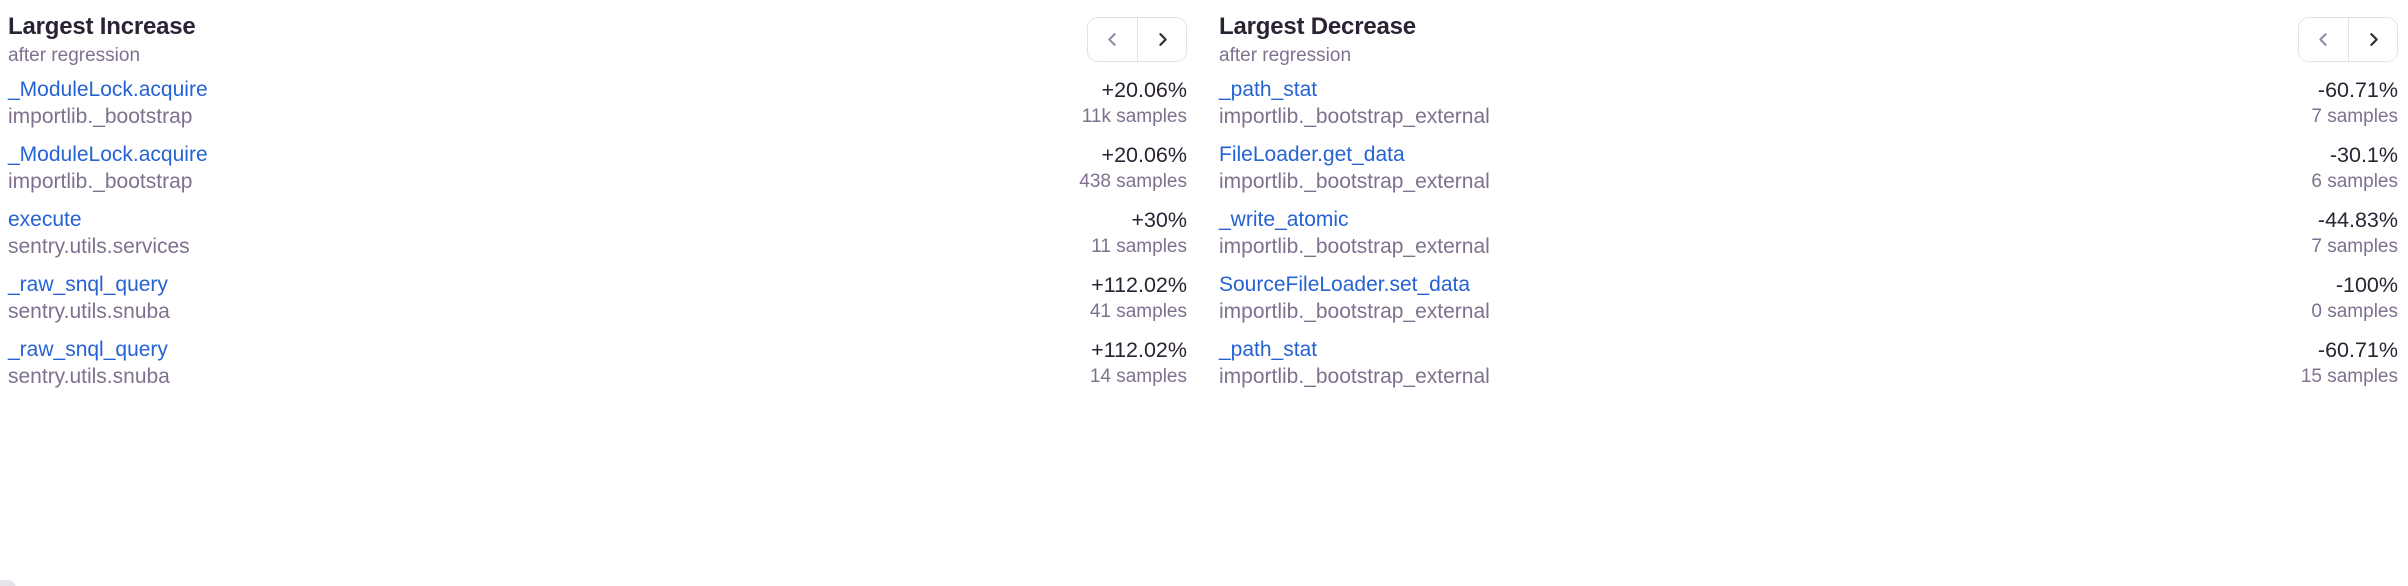  Describe the element at coordinates (2366, 285) in the screenshot. I see `change-percent: -100%` at that location.